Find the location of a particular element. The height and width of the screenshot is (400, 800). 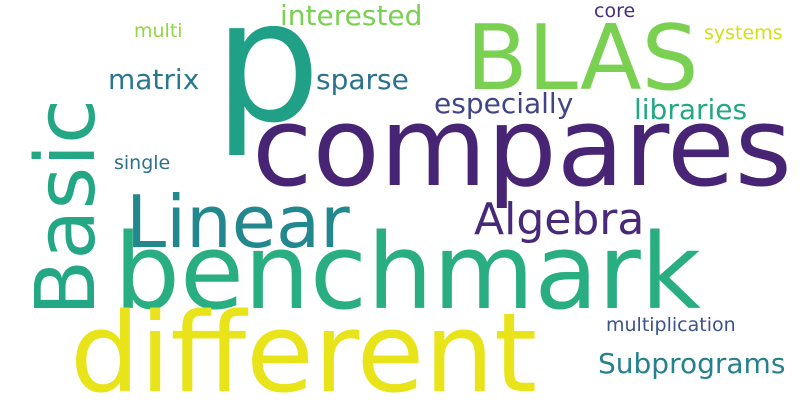

word-p: p is located at coordinates (267, 80).